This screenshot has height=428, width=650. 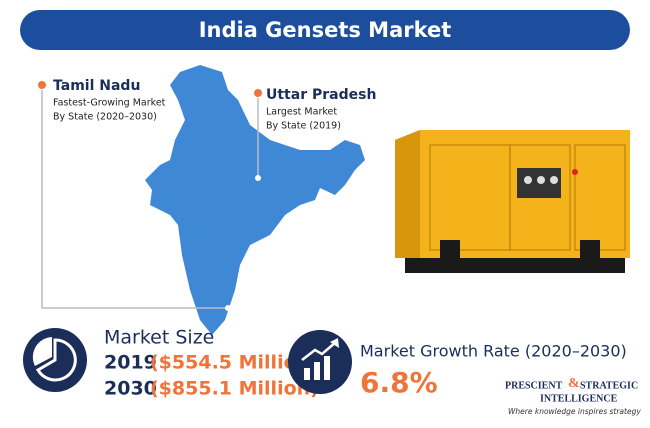 I want to click on growth-label: Market Growth Rate (2020–2030), so click(x=493, y=351).